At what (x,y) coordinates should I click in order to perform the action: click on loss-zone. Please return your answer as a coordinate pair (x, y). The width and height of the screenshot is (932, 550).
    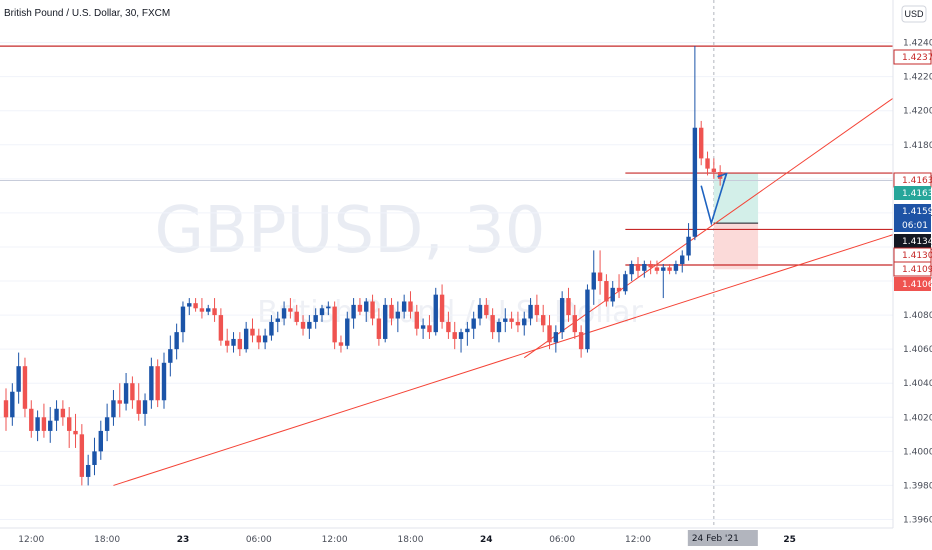
    Looking at the image, I should click on (736, 246).